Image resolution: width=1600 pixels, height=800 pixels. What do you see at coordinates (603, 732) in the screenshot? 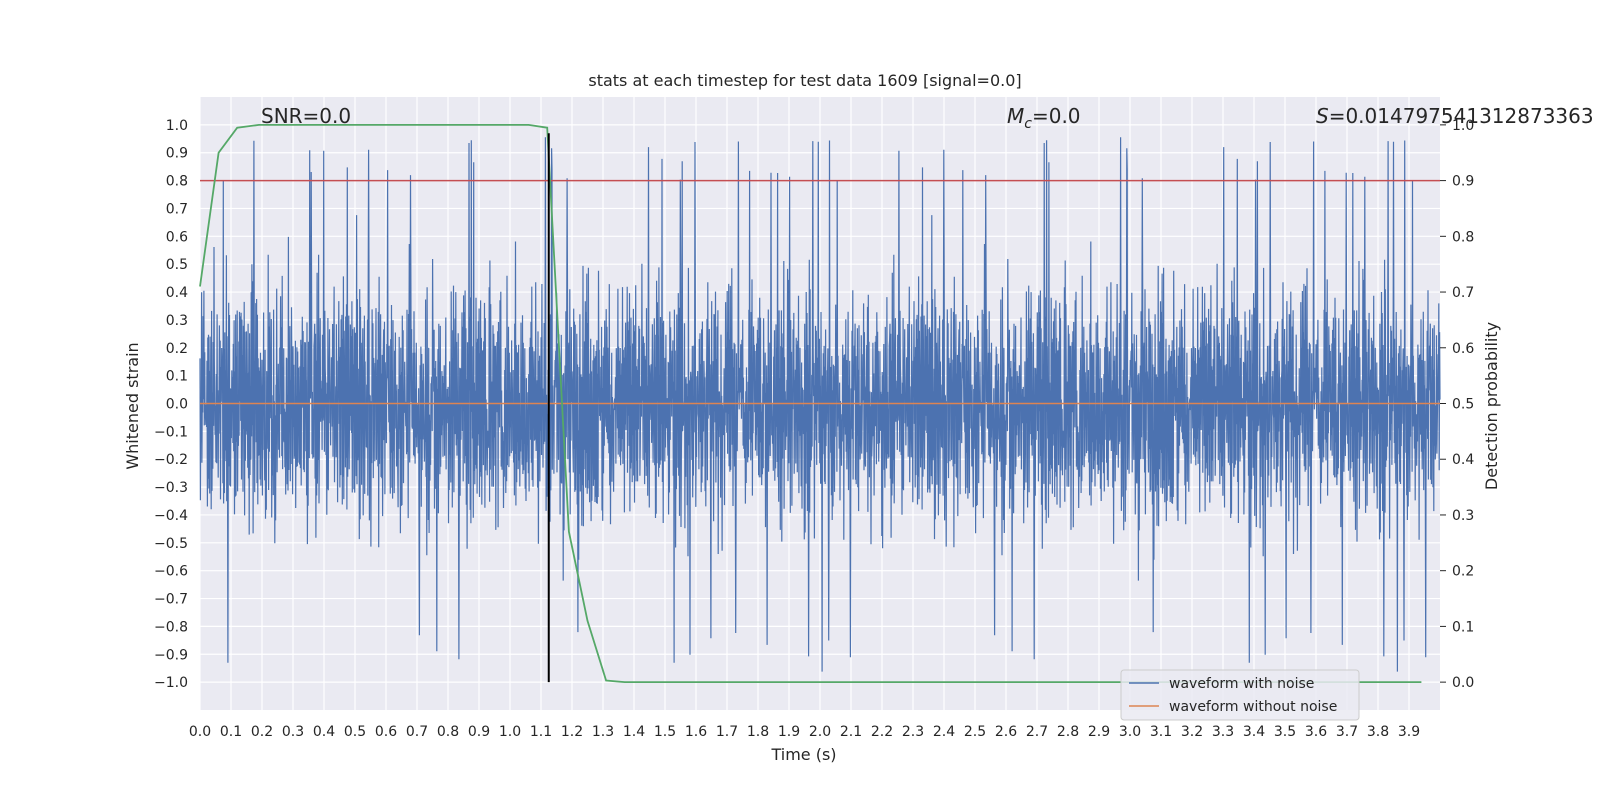
I see `x-tick-label: 1.3` at bounding box center [603, 732].